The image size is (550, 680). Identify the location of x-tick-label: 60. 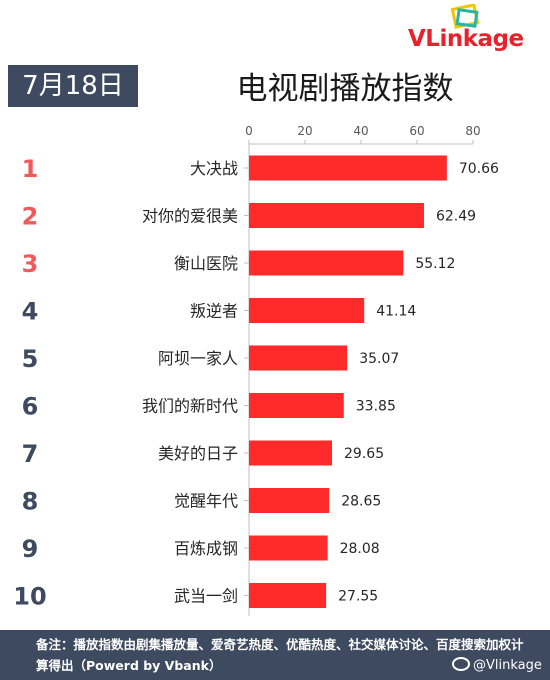
(416, 131).